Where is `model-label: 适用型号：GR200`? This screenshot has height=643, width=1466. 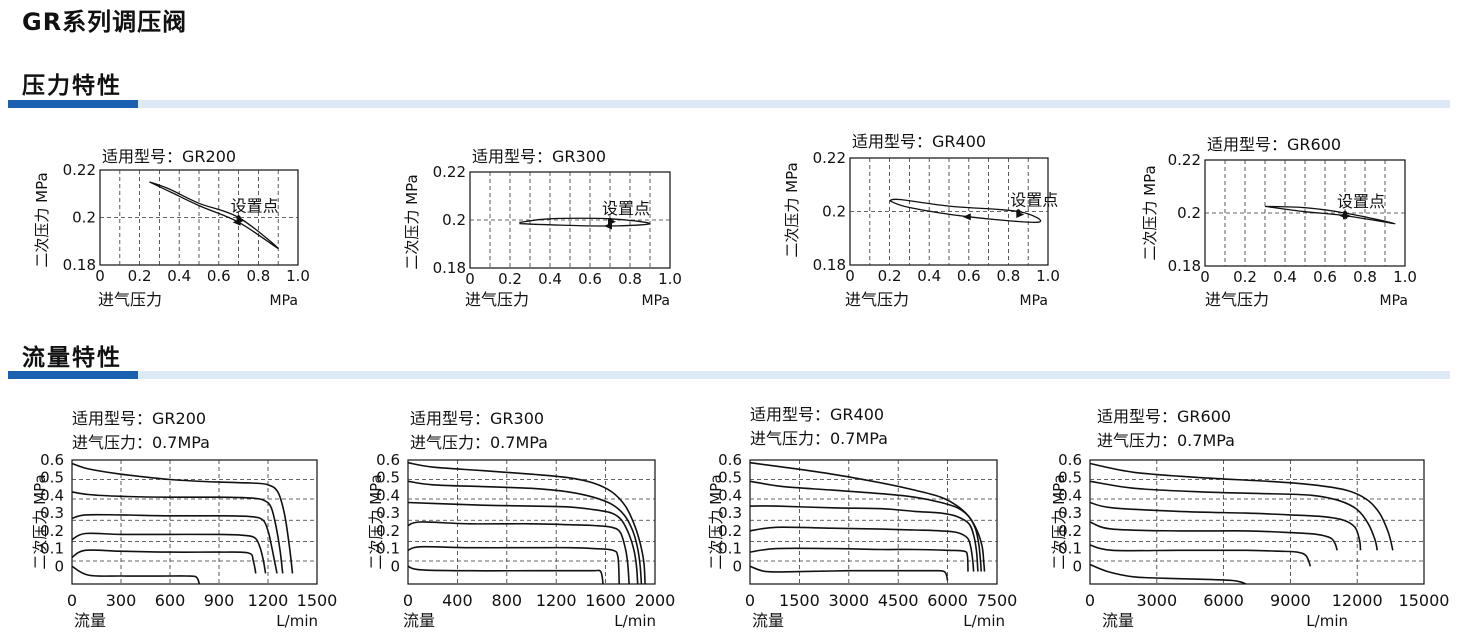
model-label: 适用型号：GR200 is located at coordinates (169, 156).